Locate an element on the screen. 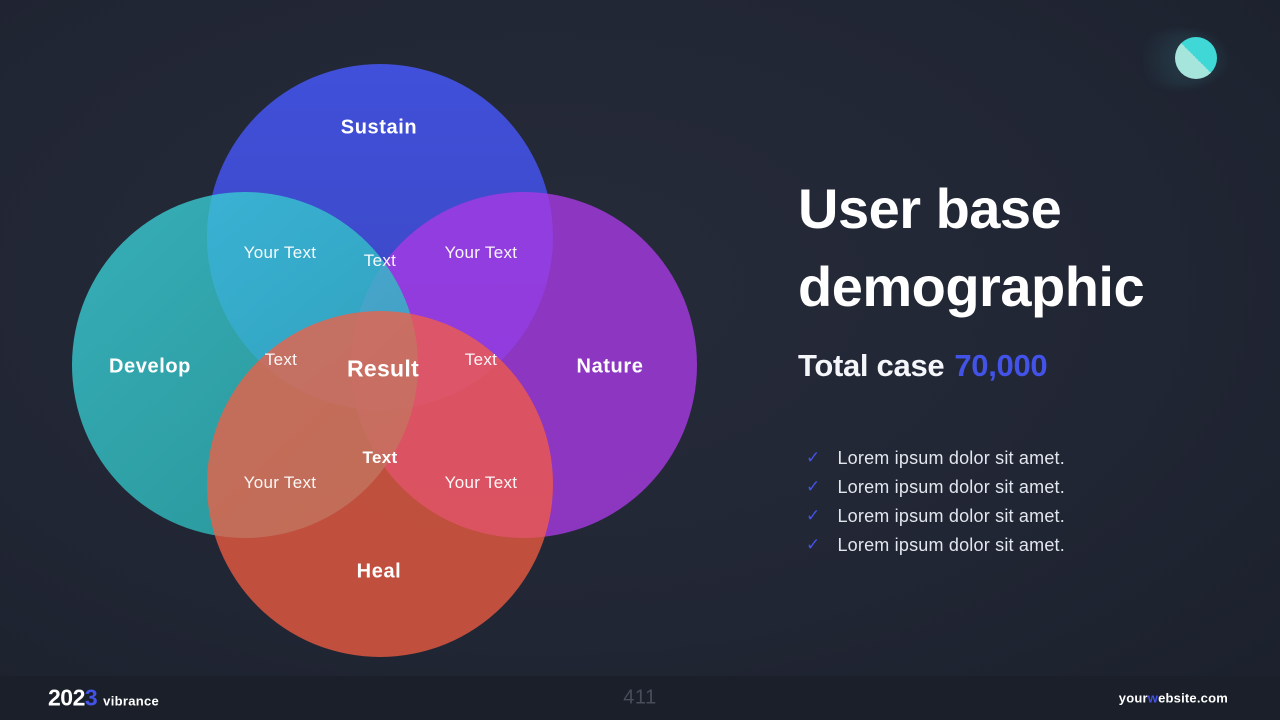  venn-intersection-label-bottom-left: Your Text is located at coordinates (280, 482).